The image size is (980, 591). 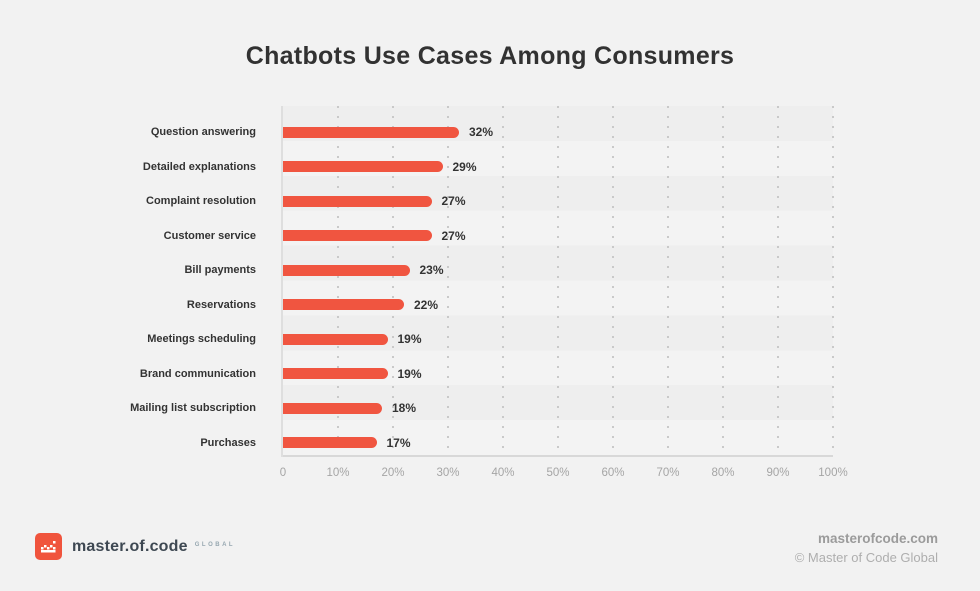 I want to click on x-tick-label: 90%, so click(x=778, y=473).